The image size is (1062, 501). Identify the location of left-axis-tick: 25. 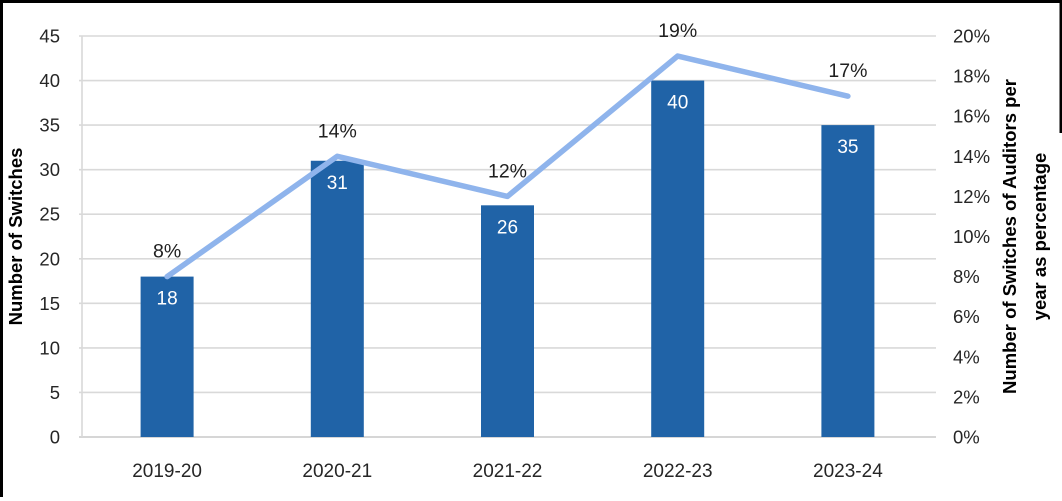
(49, 214).